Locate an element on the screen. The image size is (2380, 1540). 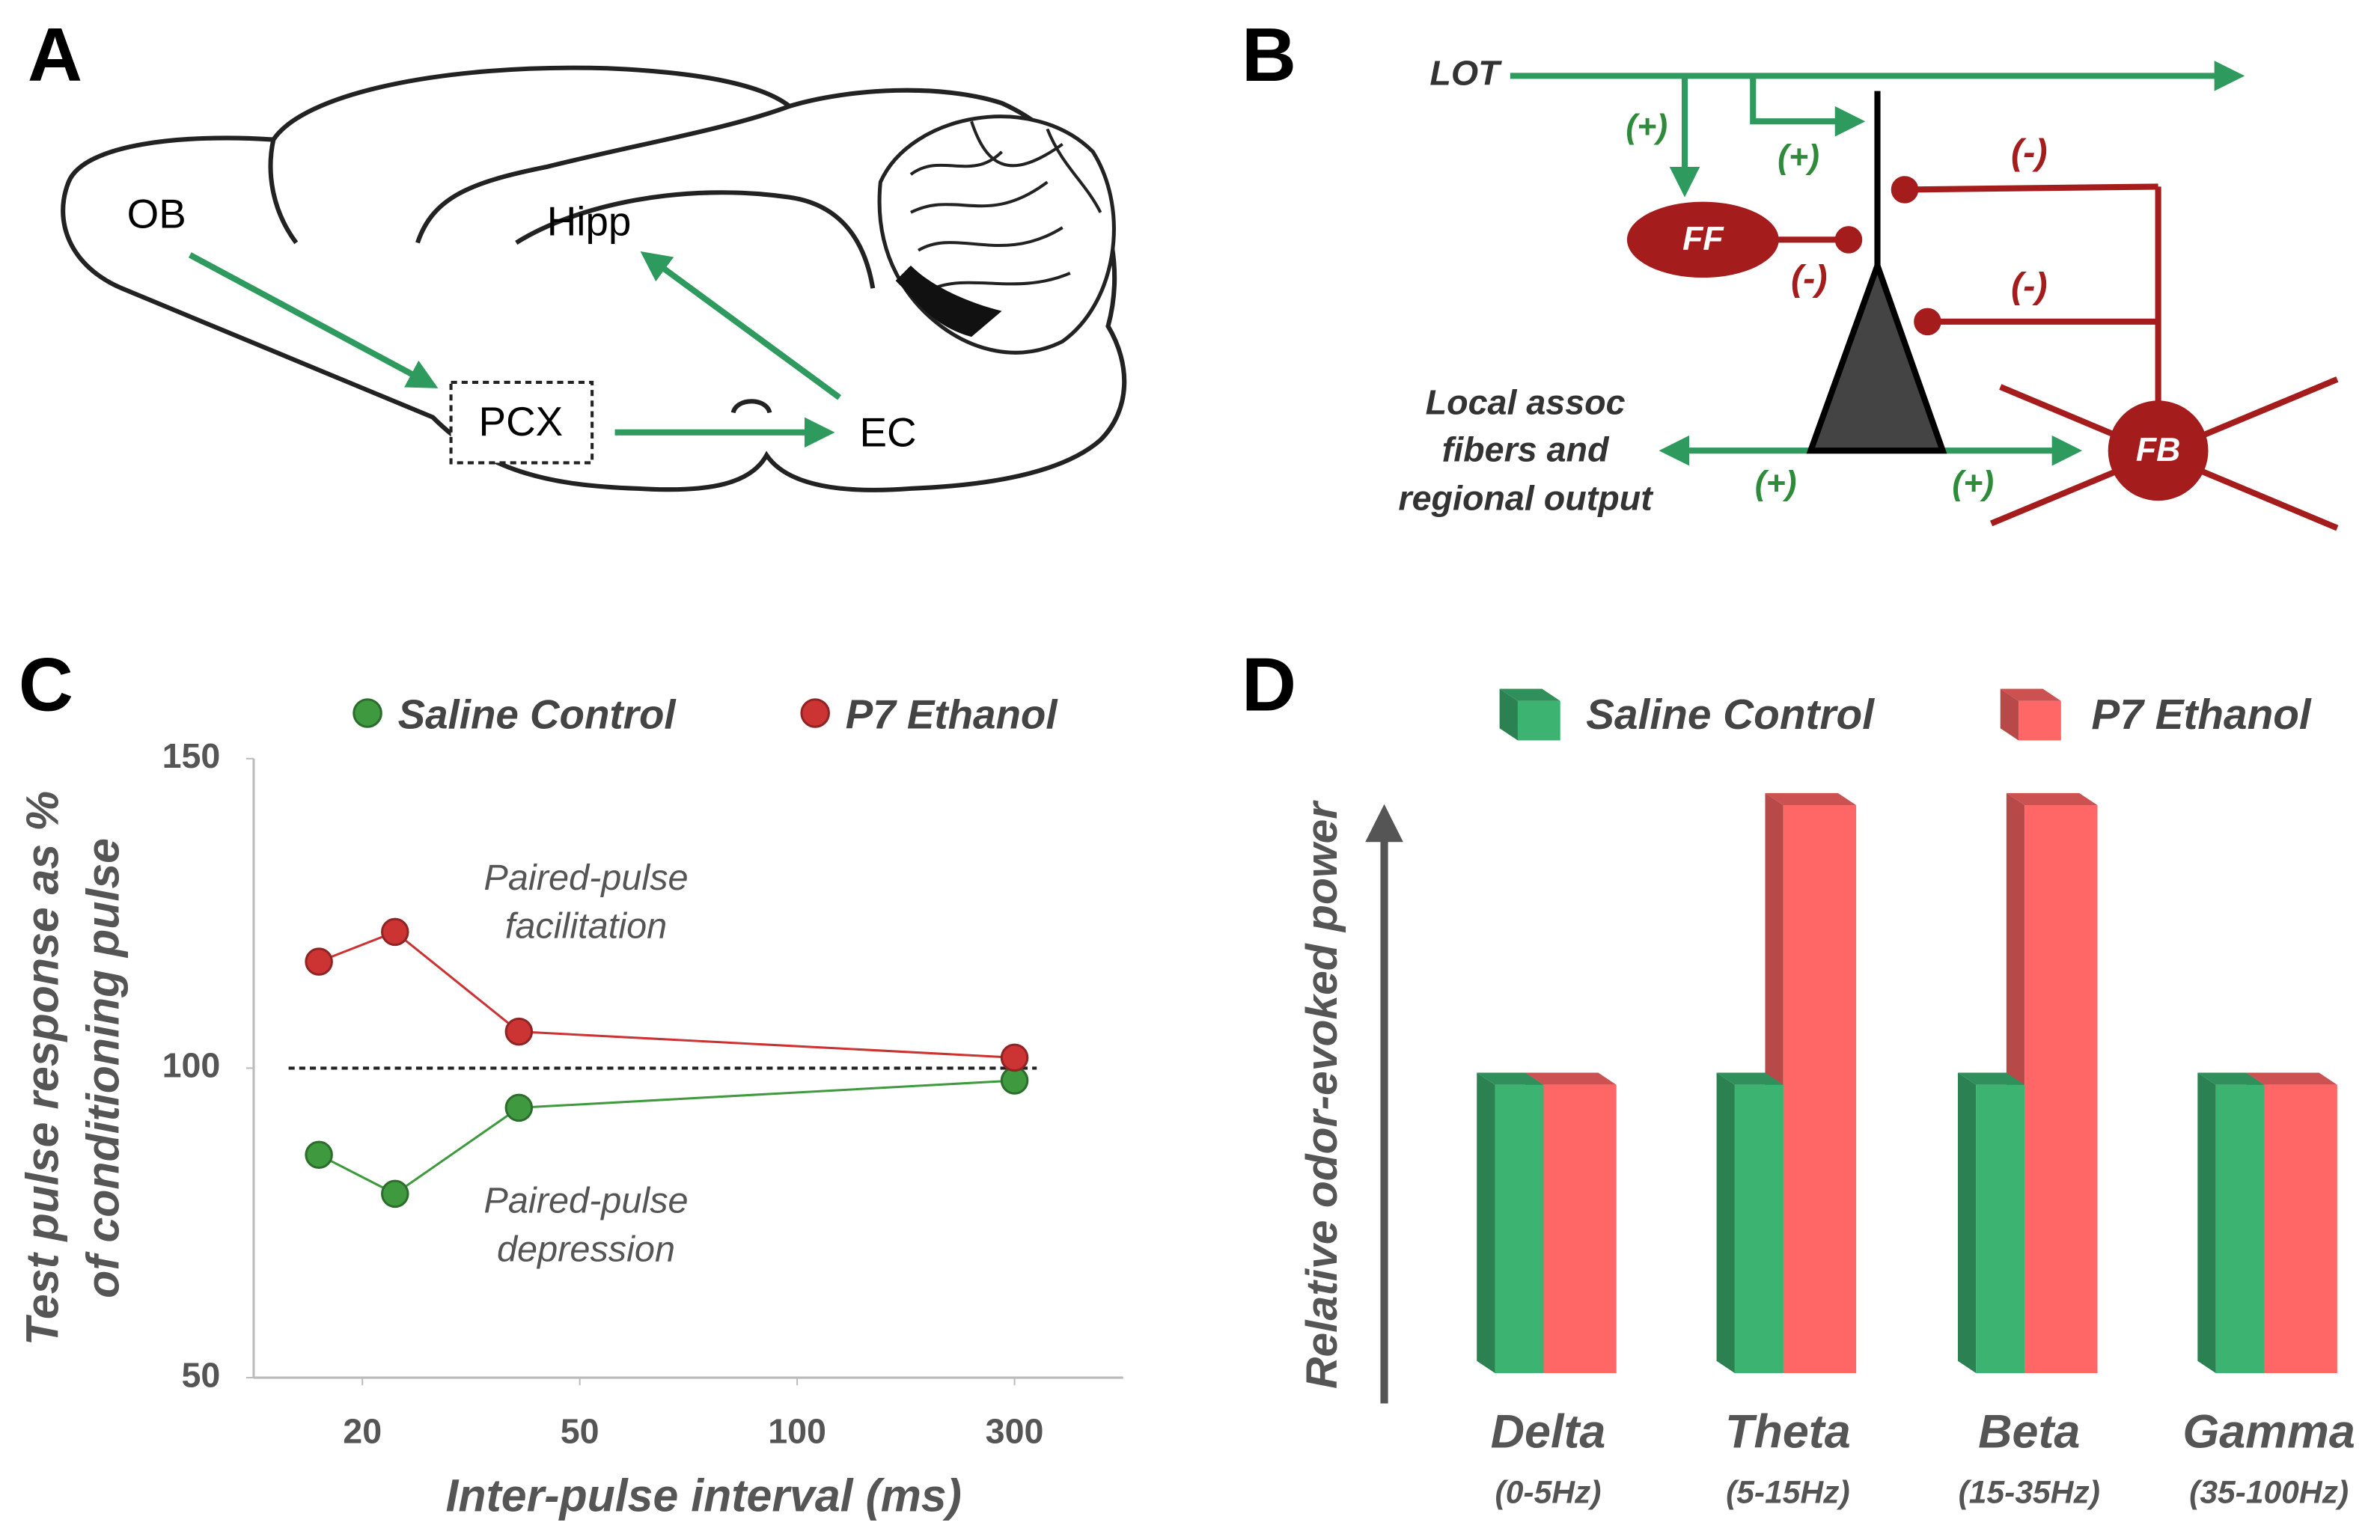
ff-label: FF is located at coordinates (1703, 239).